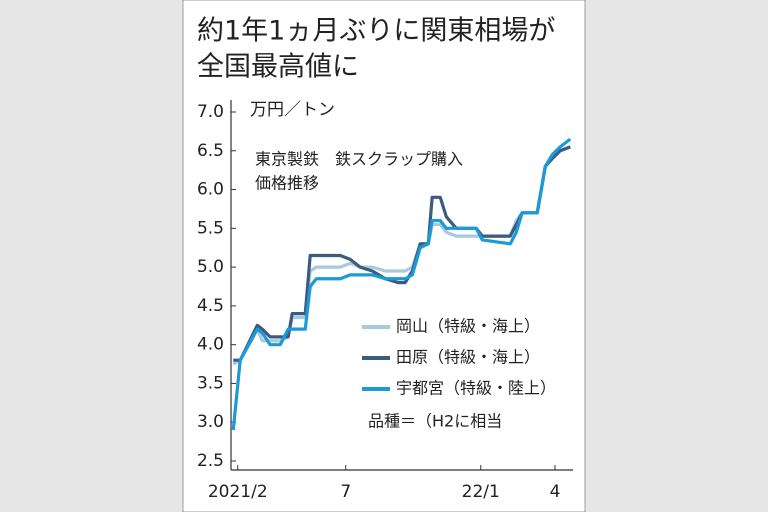 The width and height of the screenshot is (768, 512). I want to click on y-tick-label: 4.5, so click(210, 306).